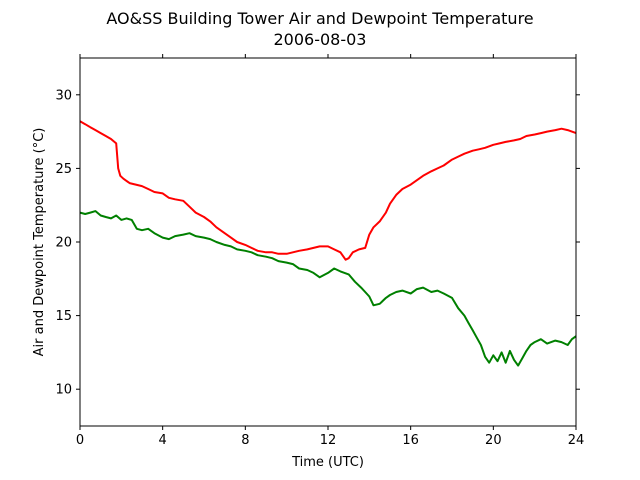 The height and width of the screenshot is (480, 640). What do you see at coordinates (80, 440) in the screenshot?
I see `x-tick-label: 0` at bounding box center [80, 440].